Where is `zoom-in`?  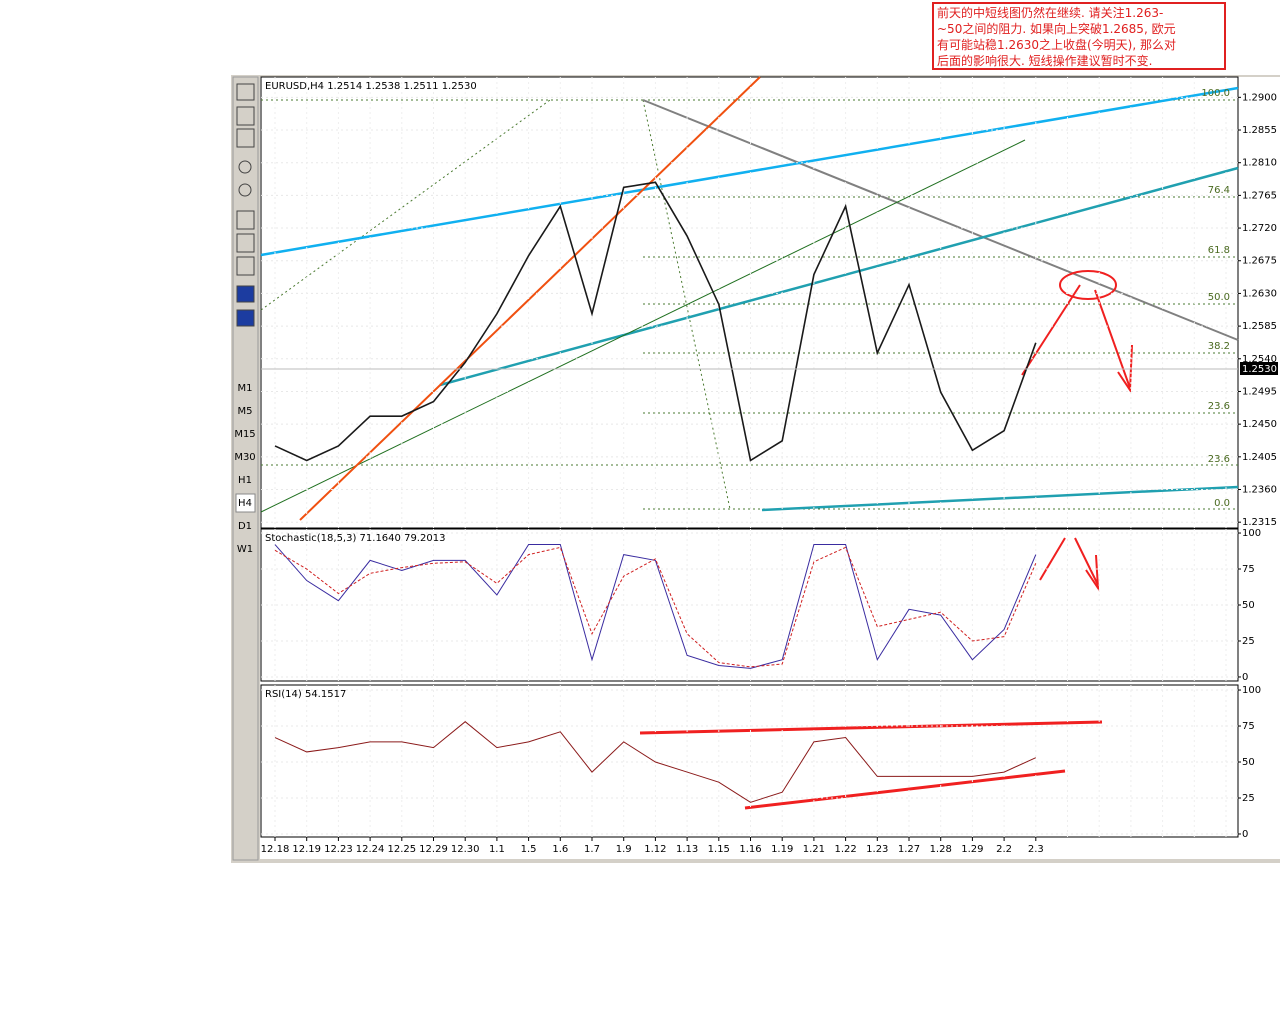 zoom-in is located at coordinates (245, 167).